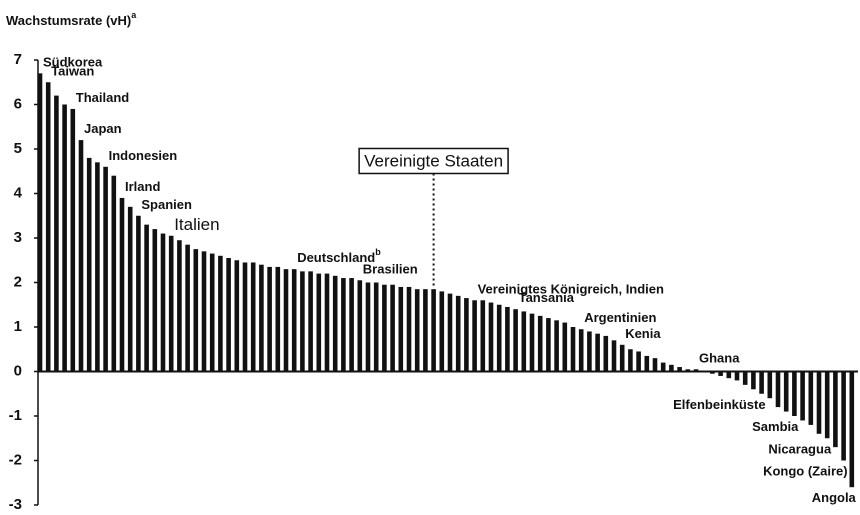 Image resolution: width=860 pixels, height=515 pixels. What do you see at coordinates (68, 20) in the screenshot?
I see `y-label: Wachstumsrate (vH)` at bounding box center [68, 20].